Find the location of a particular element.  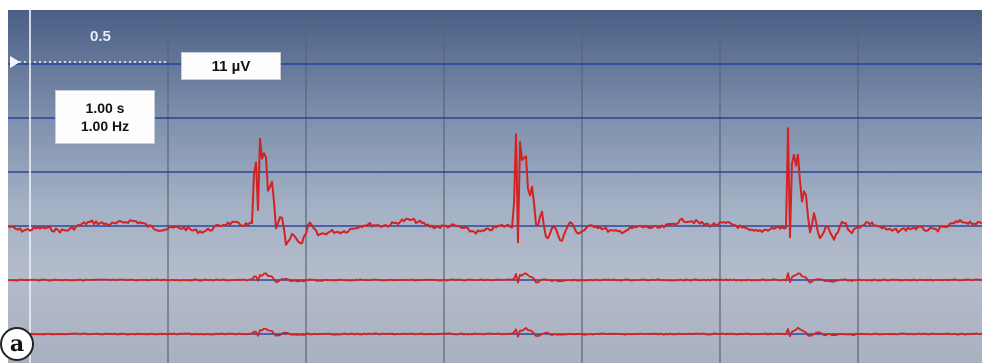

amplitude-readout: 11 µV is located at coordinates (231, 66).